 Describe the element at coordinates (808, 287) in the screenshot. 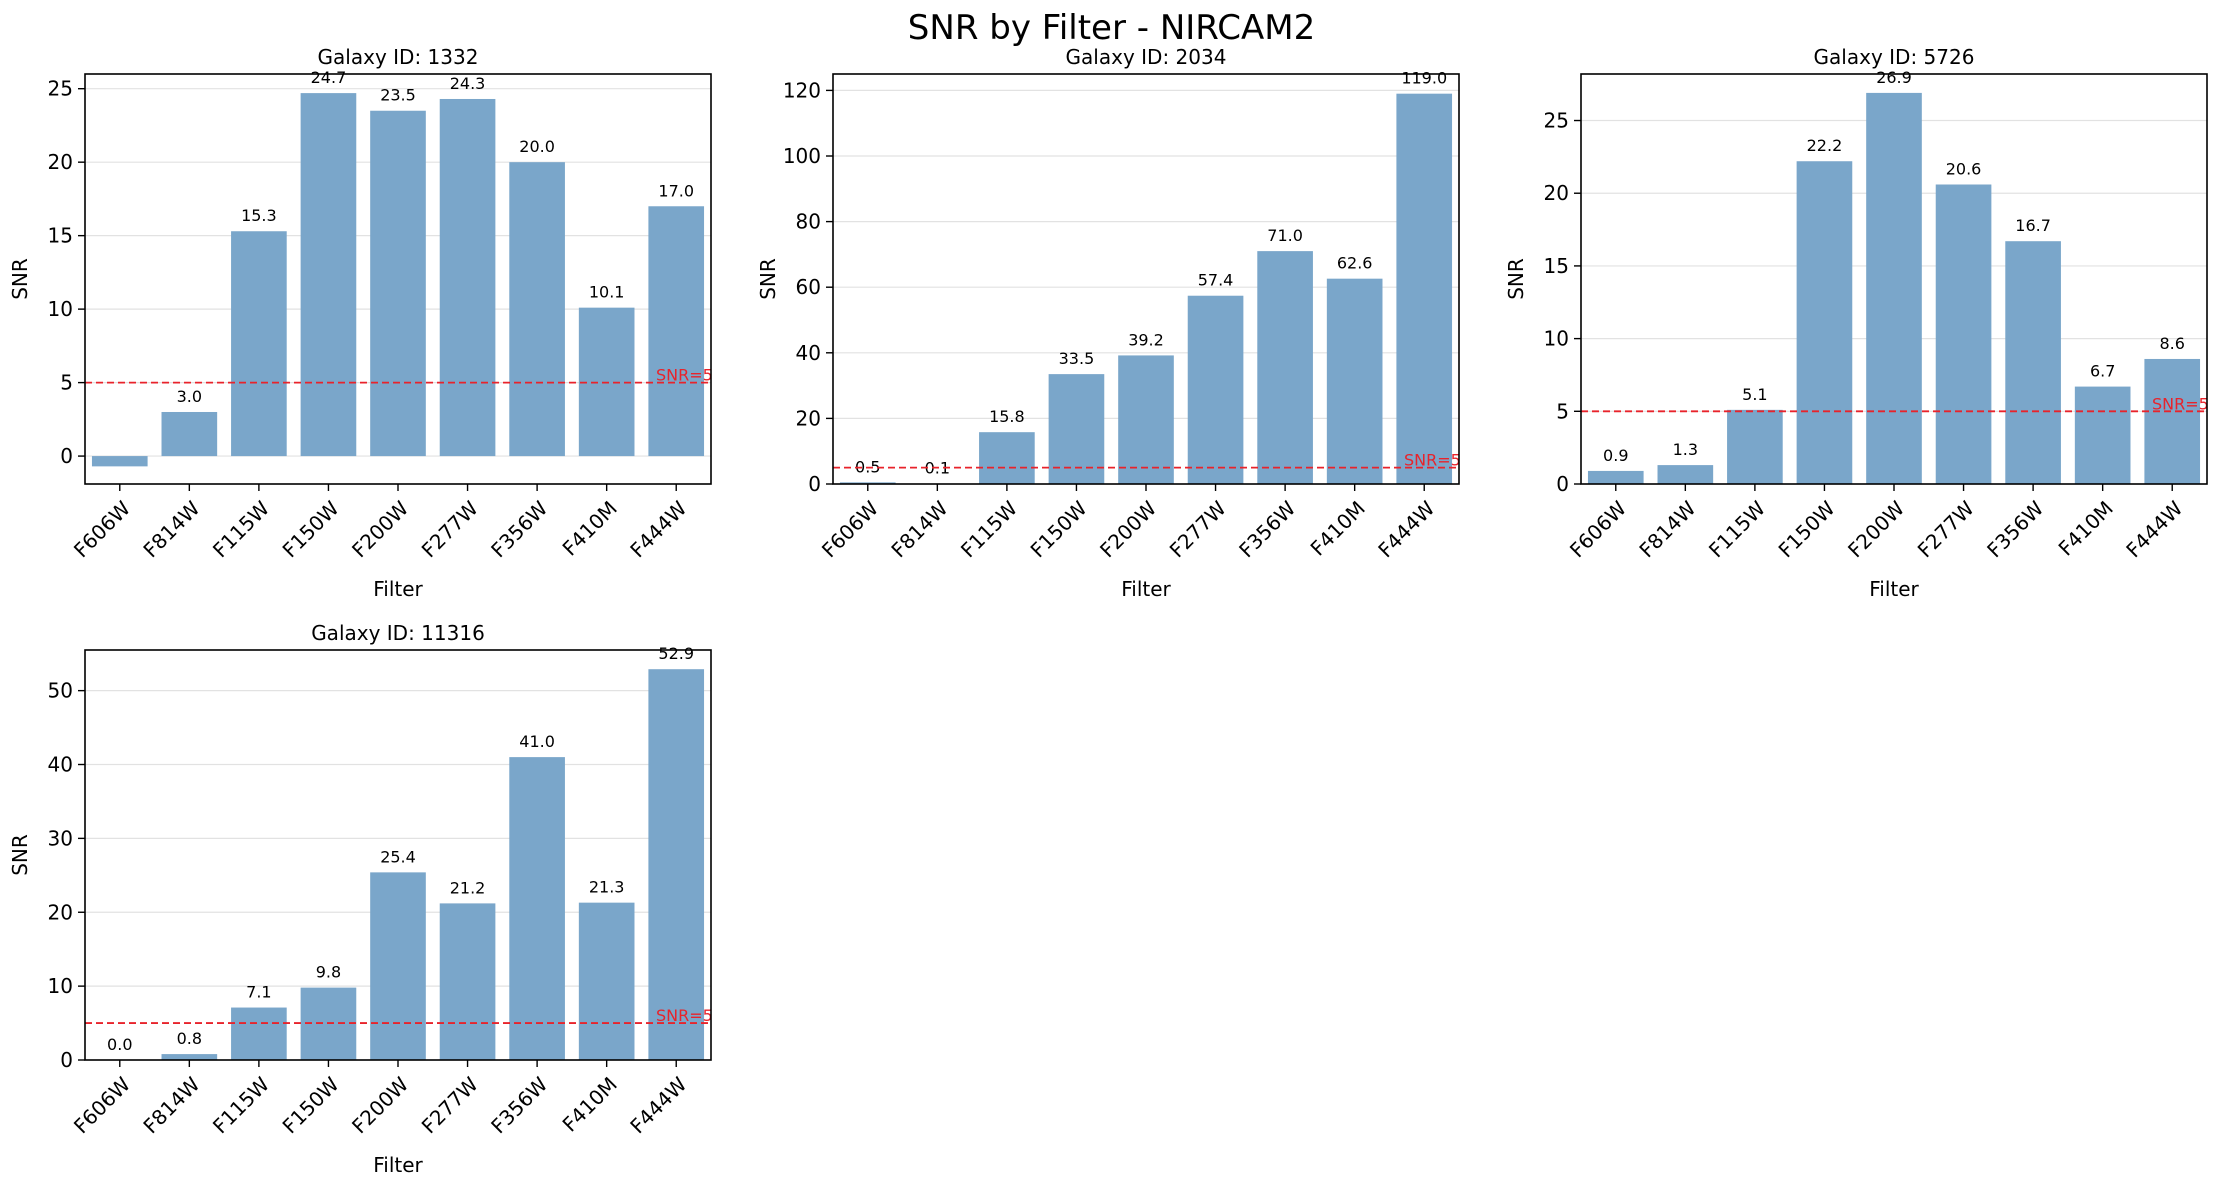

I see `y-axis: 0 20 40 60 80 100 120` at that location.